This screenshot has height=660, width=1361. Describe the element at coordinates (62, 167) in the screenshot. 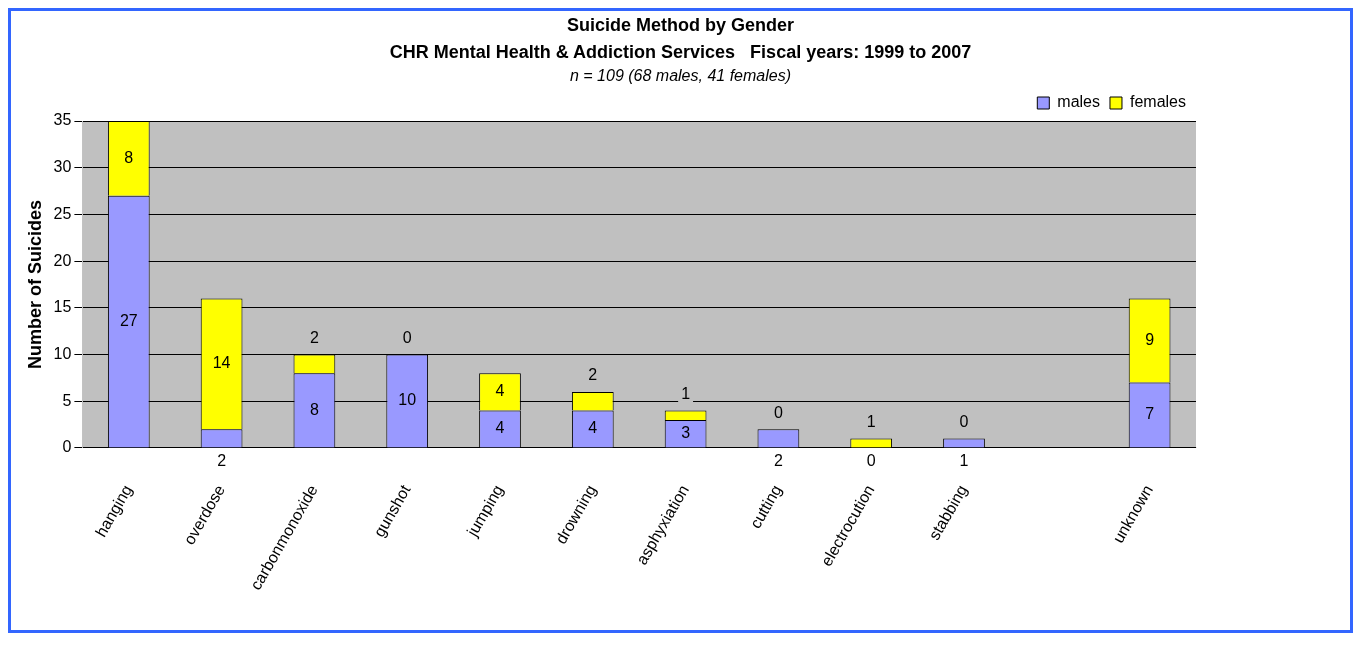

I see `y-tick-label: 30` at that location.